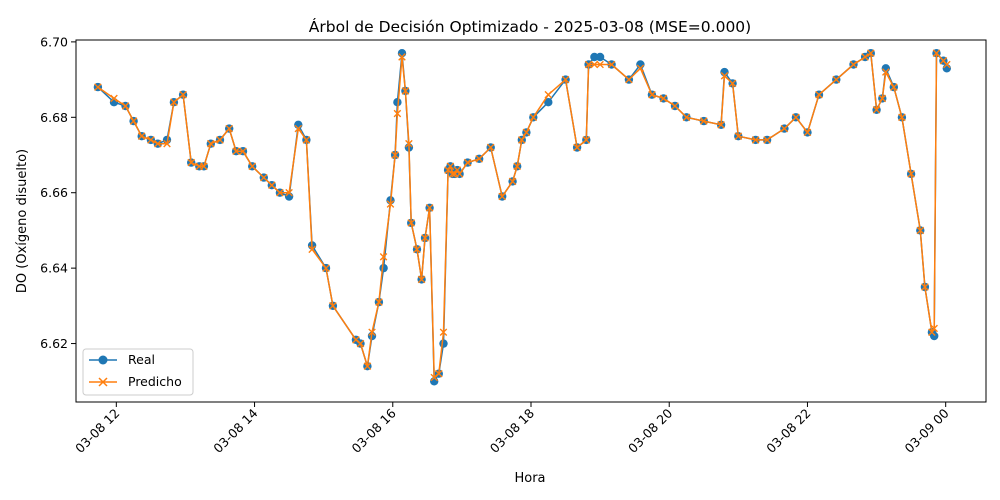  What do you see at coordinates (54, 192) in the screenshot?
I see `y-tick-label: 6.66` at bounding box center [54, 192].